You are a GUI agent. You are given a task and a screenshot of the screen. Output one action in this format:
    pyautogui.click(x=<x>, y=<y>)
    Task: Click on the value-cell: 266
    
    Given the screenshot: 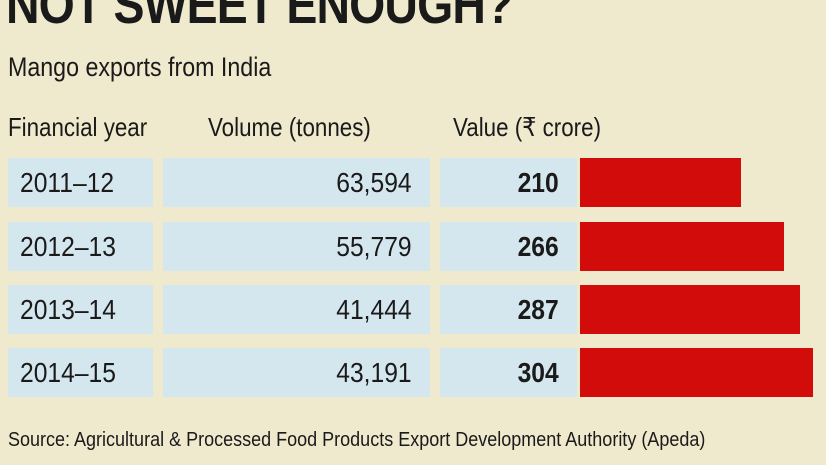 What is the action you would take?
    pyautogui.click(x=508, y=246)
    